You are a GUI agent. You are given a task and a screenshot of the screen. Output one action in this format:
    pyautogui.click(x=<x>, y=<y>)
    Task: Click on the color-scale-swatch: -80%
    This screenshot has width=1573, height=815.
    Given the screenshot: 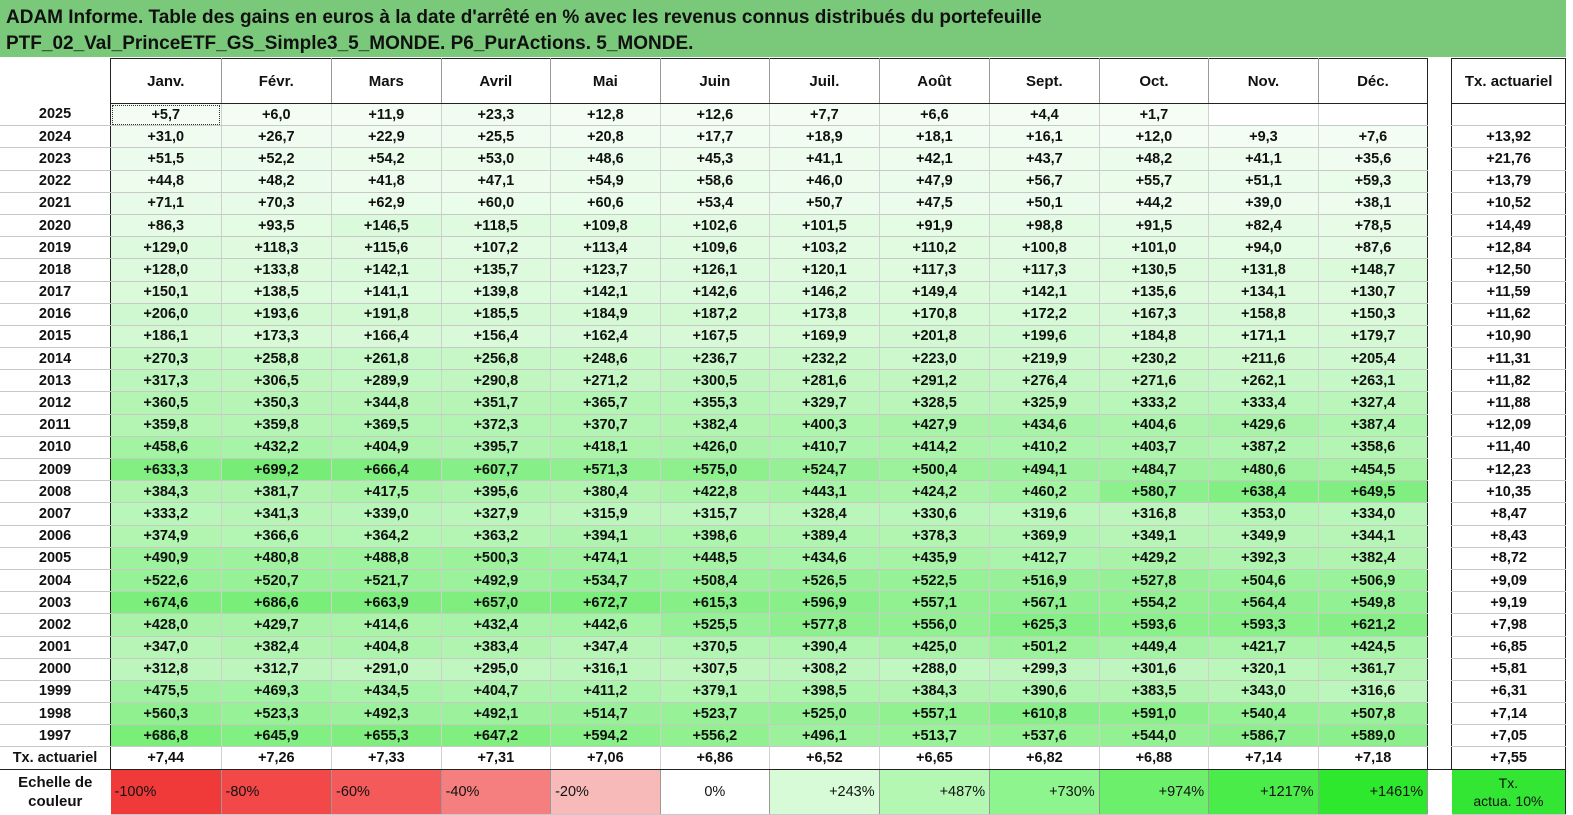 What is the action you would take?
    pyautogui.click(x=277, y=792)
    